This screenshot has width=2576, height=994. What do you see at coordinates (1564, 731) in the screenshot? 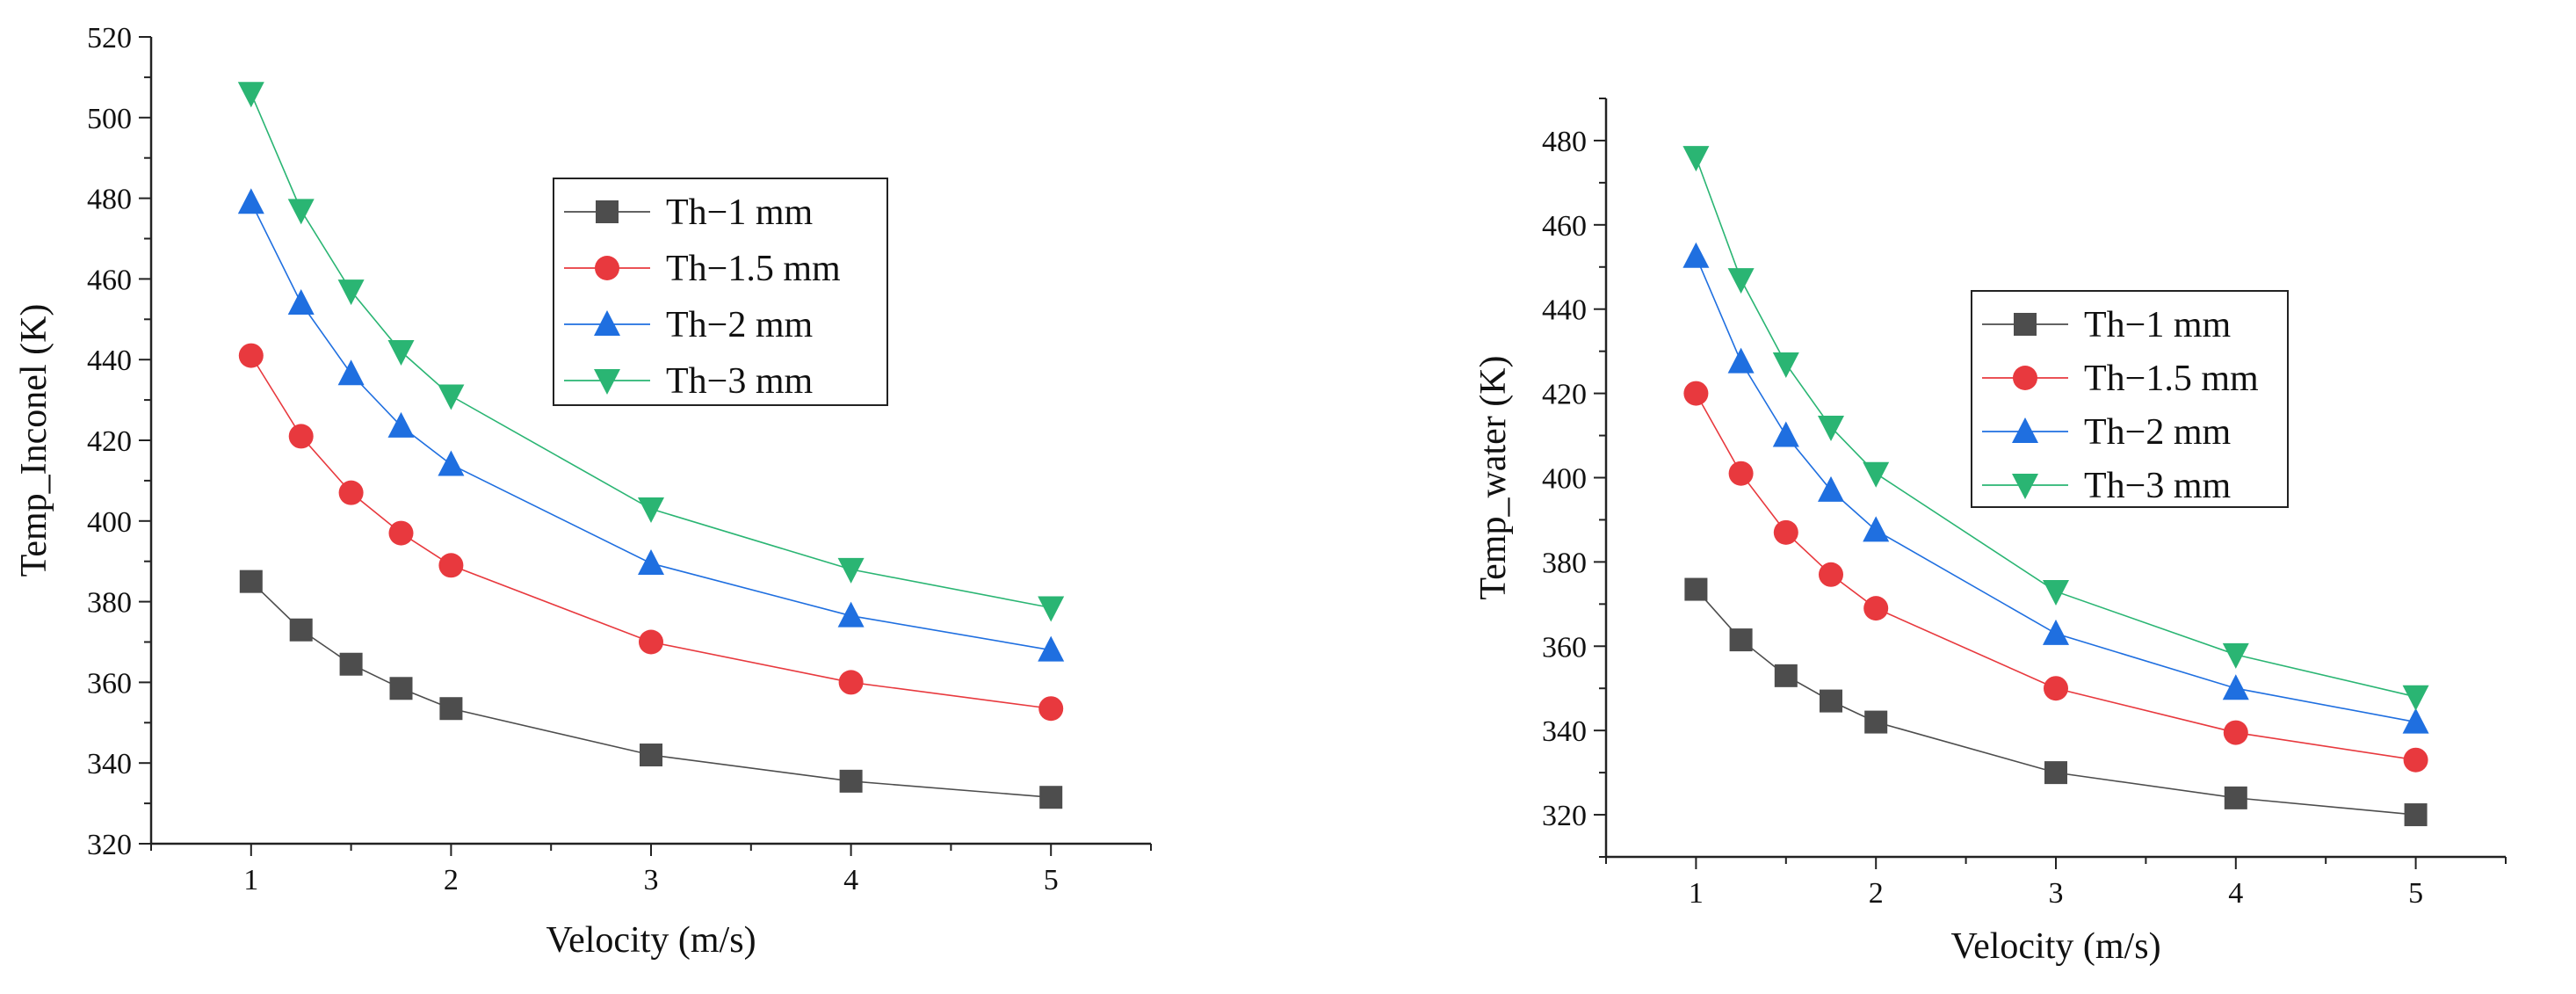
I see `y-tick-label: 340` at bounding box center [1564, 731].